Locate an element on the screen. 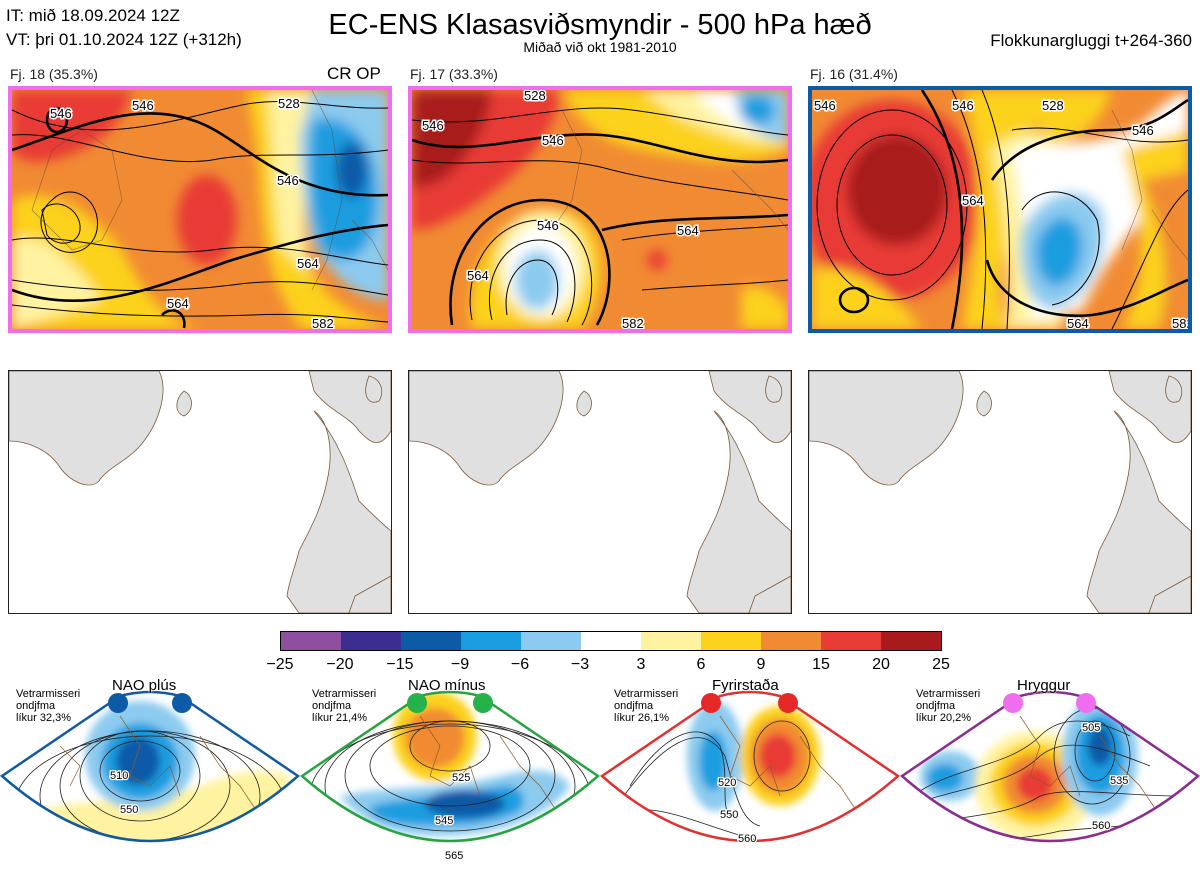 Image resolution: width=1200 pixels, height=871 pixels. regime-meta: Vetrarmisseri ondjfma líkur 21,4% is located at coordinates (344, 706).